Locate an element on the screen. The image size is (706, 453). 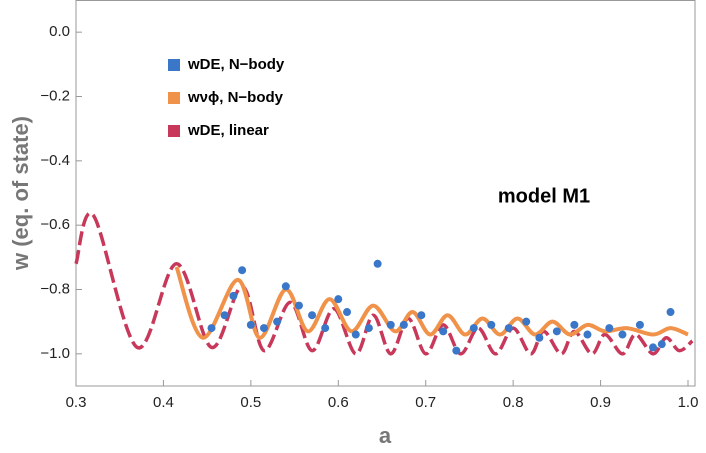
legend-label: wDE, linear is located at coordinates (228, 130).